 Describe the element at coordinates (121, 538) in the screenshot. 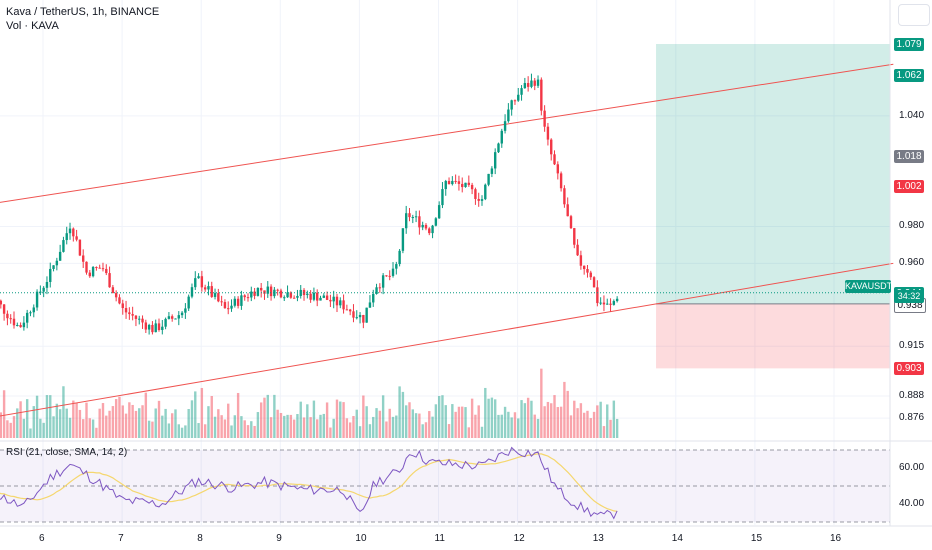

I see `time-tick-label: 7` at that location.